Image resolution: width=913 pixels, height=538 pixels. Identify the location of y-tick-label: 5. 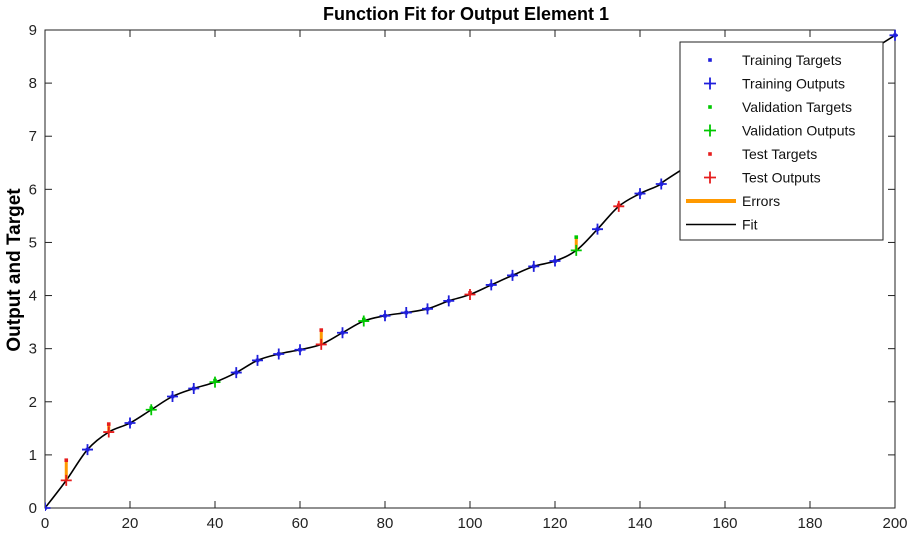
(33, 242).